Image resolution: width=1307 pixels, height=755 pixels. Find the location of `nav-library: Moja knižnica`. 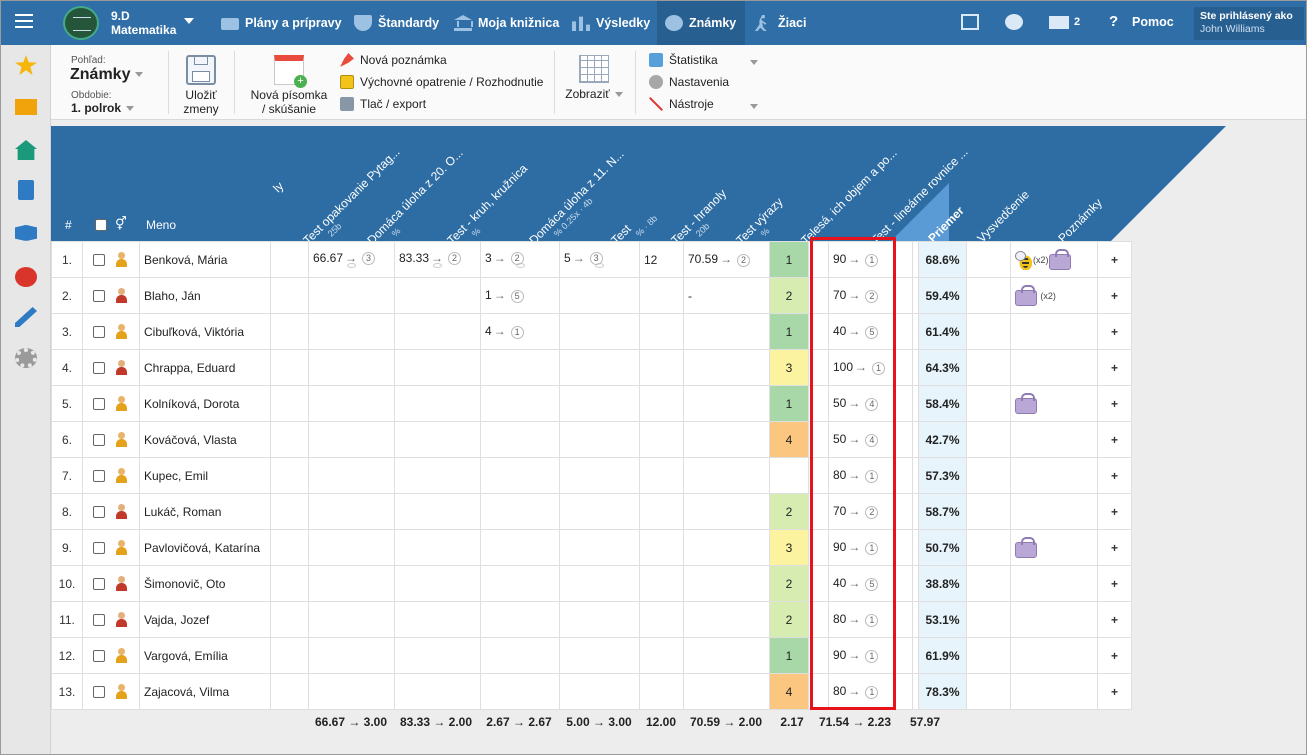

nav-library: Moja knižnica is located at coordinates (506, 23).